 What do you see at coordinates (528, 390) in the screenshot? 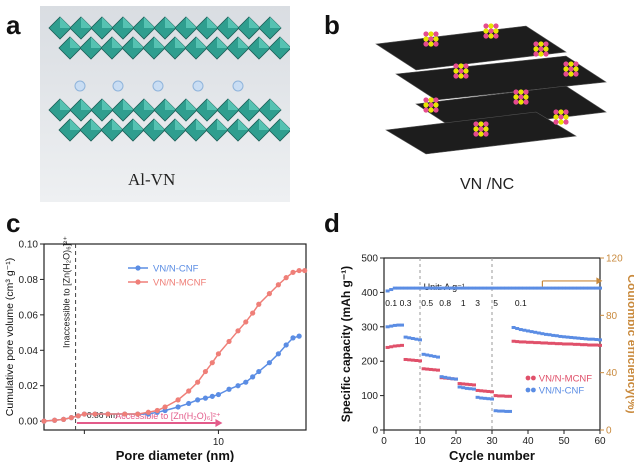
I see `legend-marker` at bounding box center [528, 390].